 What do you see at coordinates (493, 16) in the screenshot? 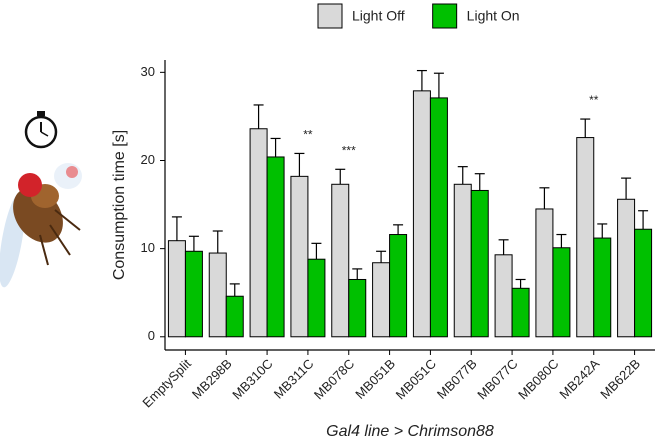
I see `legend-label: Light On` at bounding box center [493, 16].